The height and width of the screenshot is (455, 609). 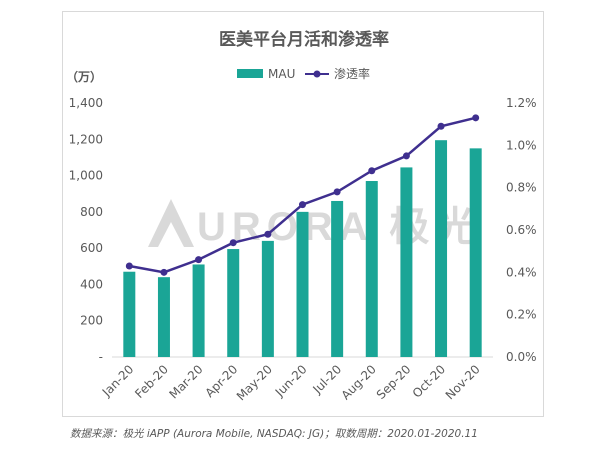 What do you see at coordinates (463, 382) in the screenshot?
I see `x-tick-label: Nov-20` at bounding box center [463, 382].